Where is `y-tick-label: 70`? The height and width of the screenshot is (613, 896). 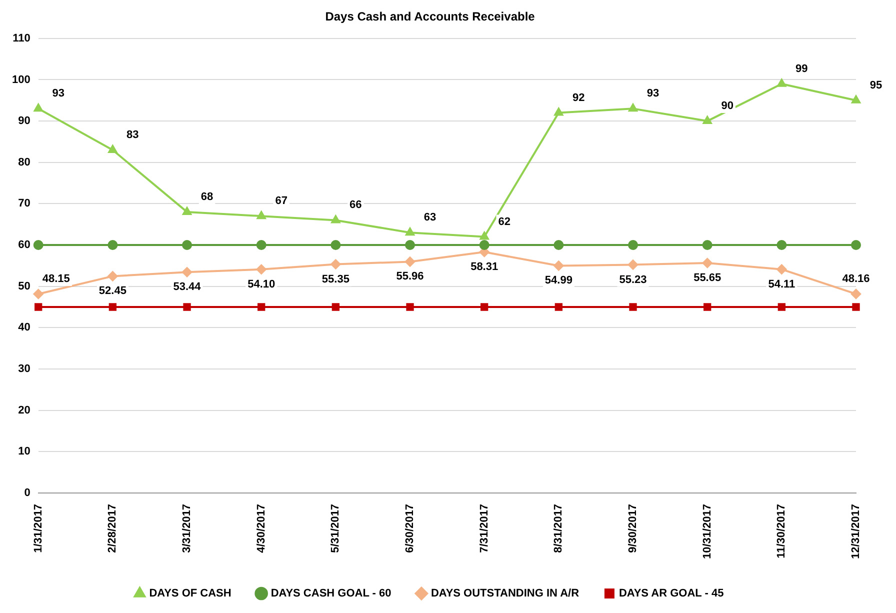
y-tick-label: 70 is located at coordinates (24, 204).